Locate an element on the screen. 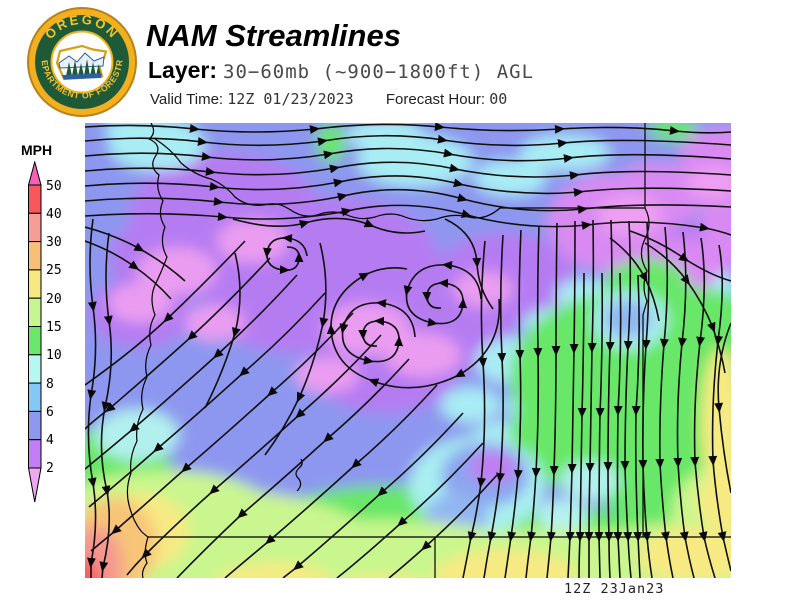  colorbar-tick: 40 is located at coordinates (54, 214).